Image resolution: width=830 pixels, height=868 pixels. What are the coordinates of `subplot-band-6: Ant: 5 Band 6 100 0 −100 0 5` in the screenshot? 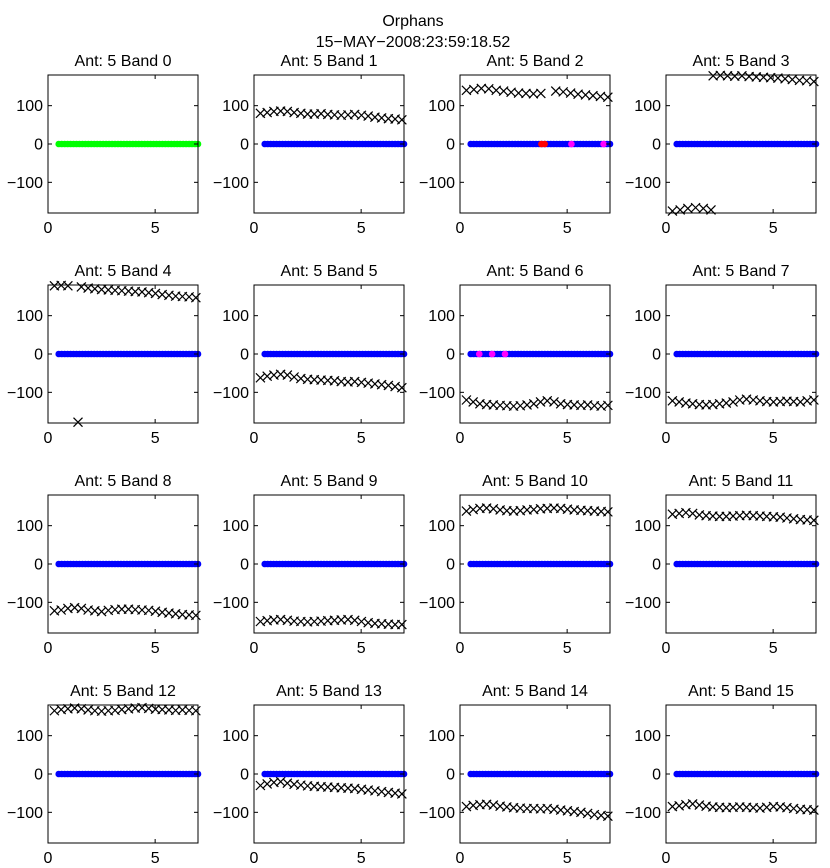 It's located at (516, 355).